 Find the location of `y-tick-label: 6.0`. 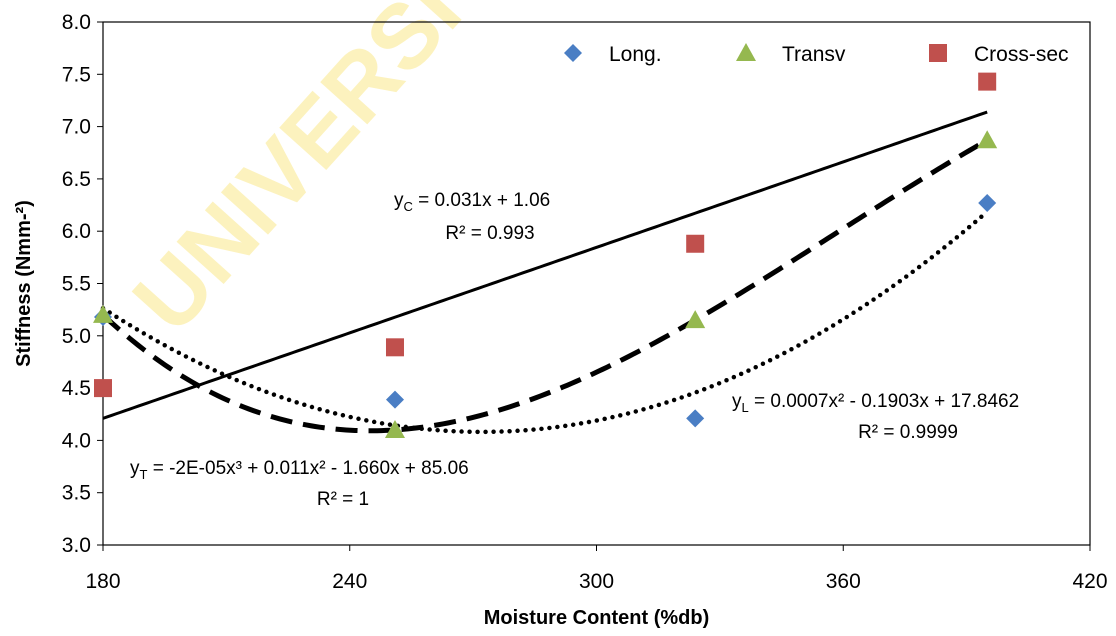

y-tick-label: 6.0 is located at coordinates (76, 231).